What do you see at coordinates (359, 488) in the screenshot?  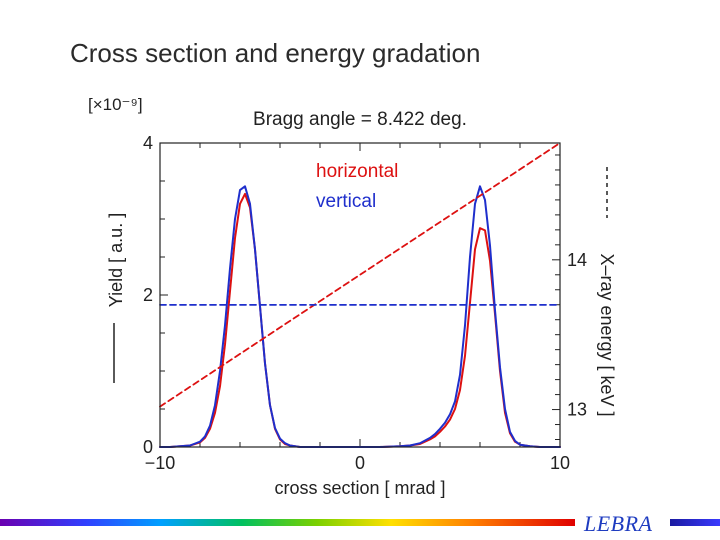 I see `x-axis-label: cross section [ mrad ]` at bounding box center [359, 488].